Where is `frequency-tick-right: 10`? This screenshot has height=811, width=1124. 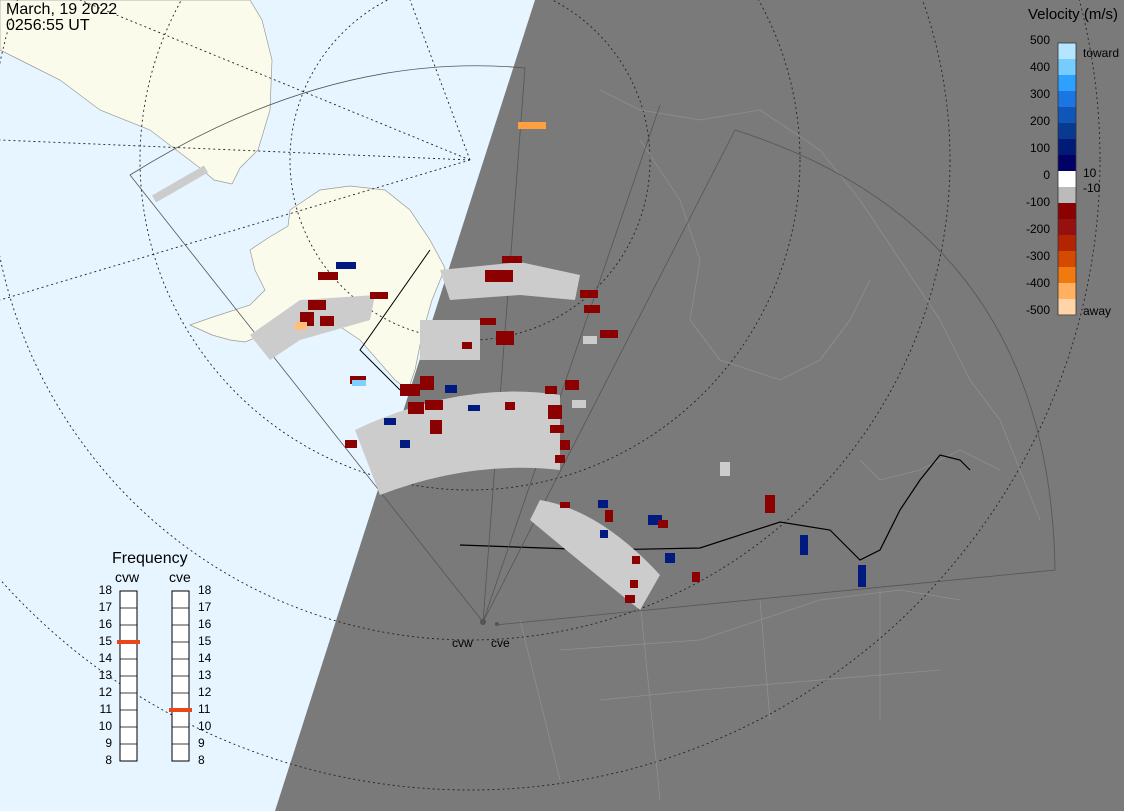 frequency-tick-right: 10 is located at coordinates (205, 726).